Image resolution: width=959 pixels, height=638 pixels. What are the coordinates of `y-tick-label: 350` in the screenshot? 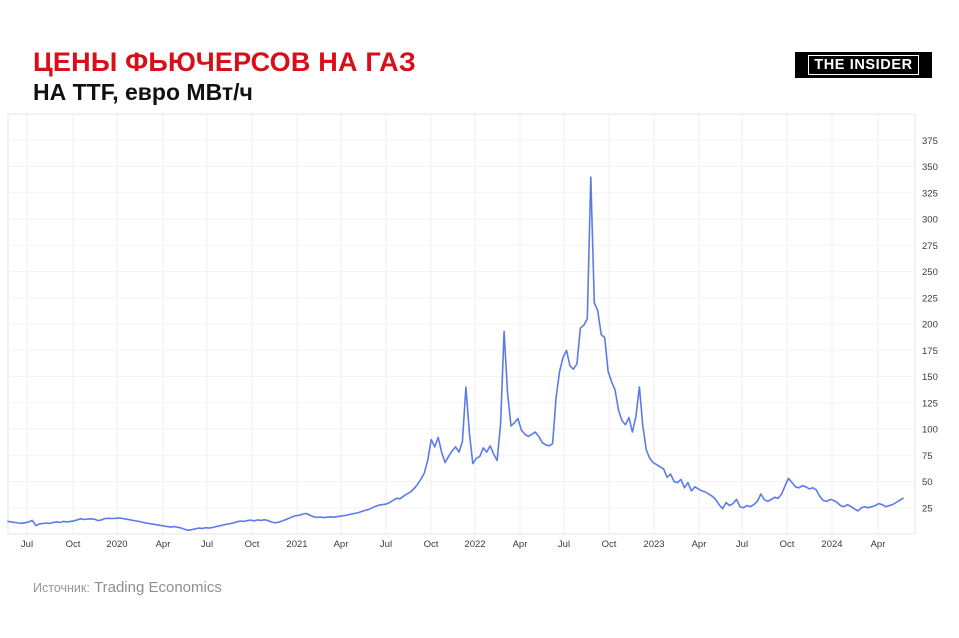 It's located at (930, 167).